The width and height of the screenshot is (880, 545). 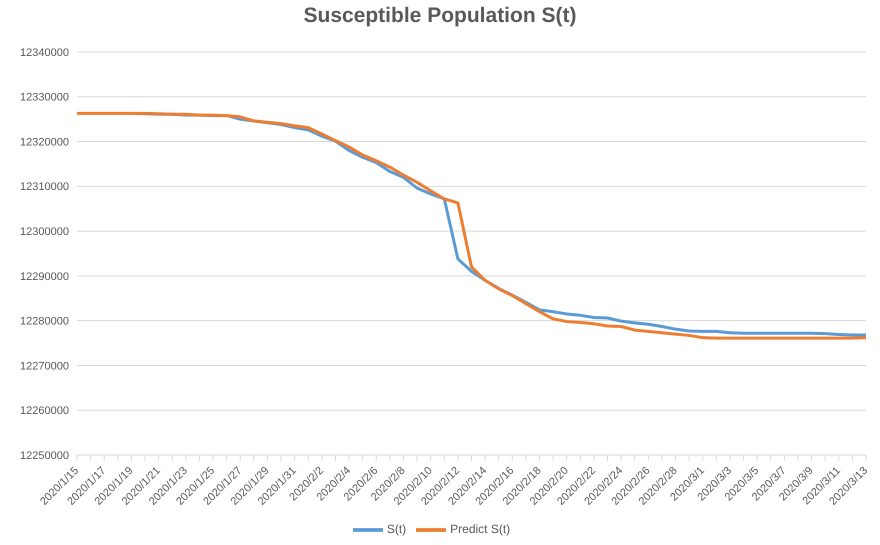 I want to click on y-tick-label: 12290000, so click(x=44, y=276).